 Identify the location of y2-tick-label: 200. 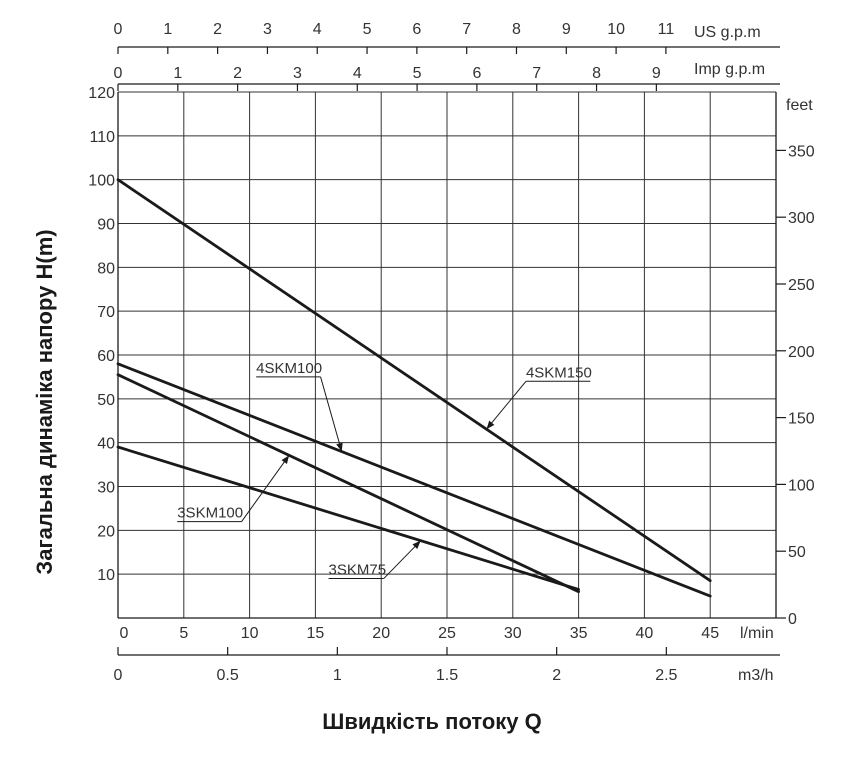
(801, 352).